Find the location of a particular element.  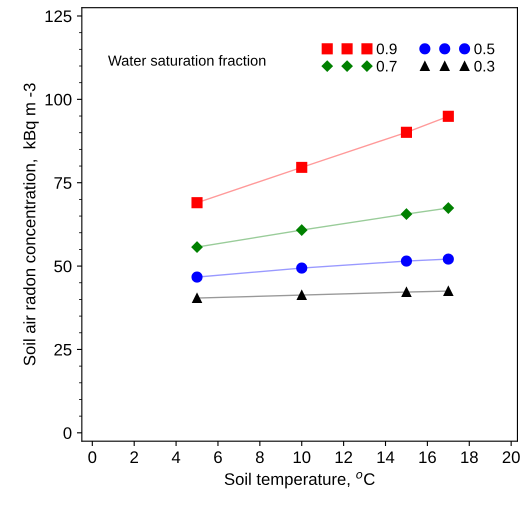

y-tick-label: 50 is located at coordinates (63, 266).